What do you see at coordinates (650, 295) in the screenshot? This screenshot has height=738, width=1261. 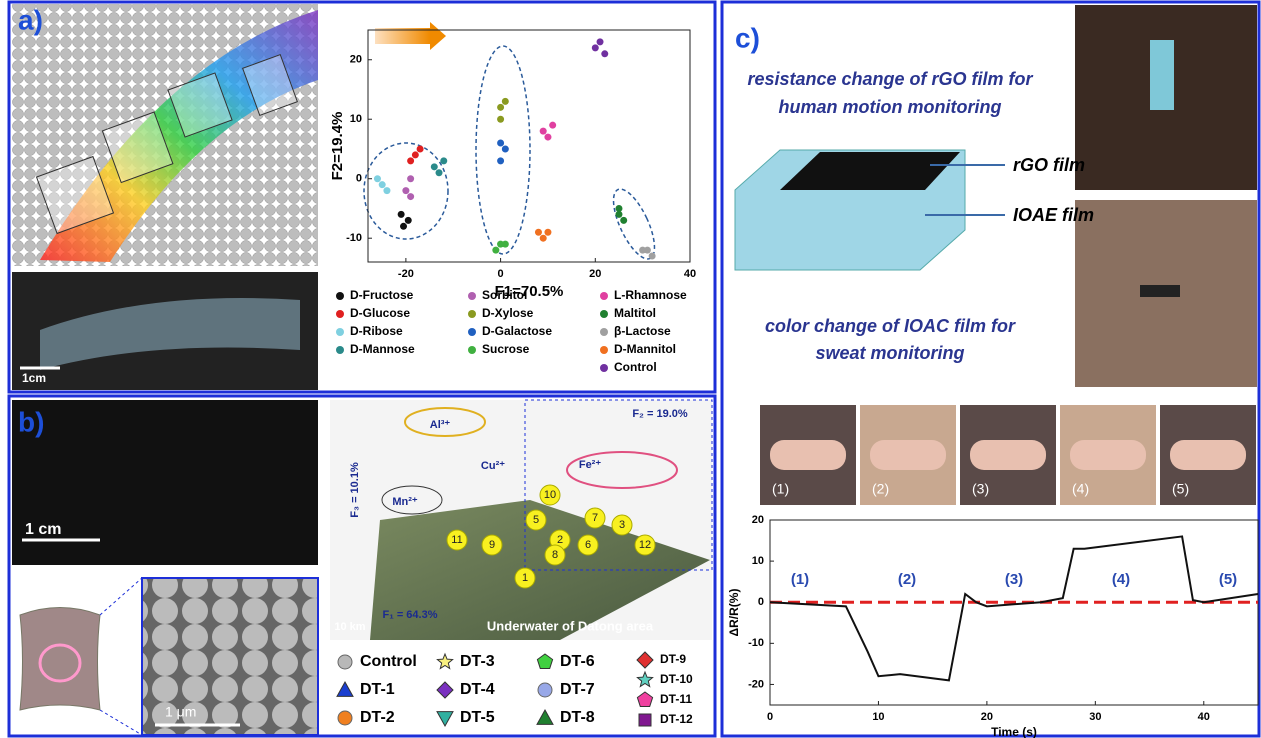 I see `legend-label: L-Rhamnose` at bounding box center [650, 295].